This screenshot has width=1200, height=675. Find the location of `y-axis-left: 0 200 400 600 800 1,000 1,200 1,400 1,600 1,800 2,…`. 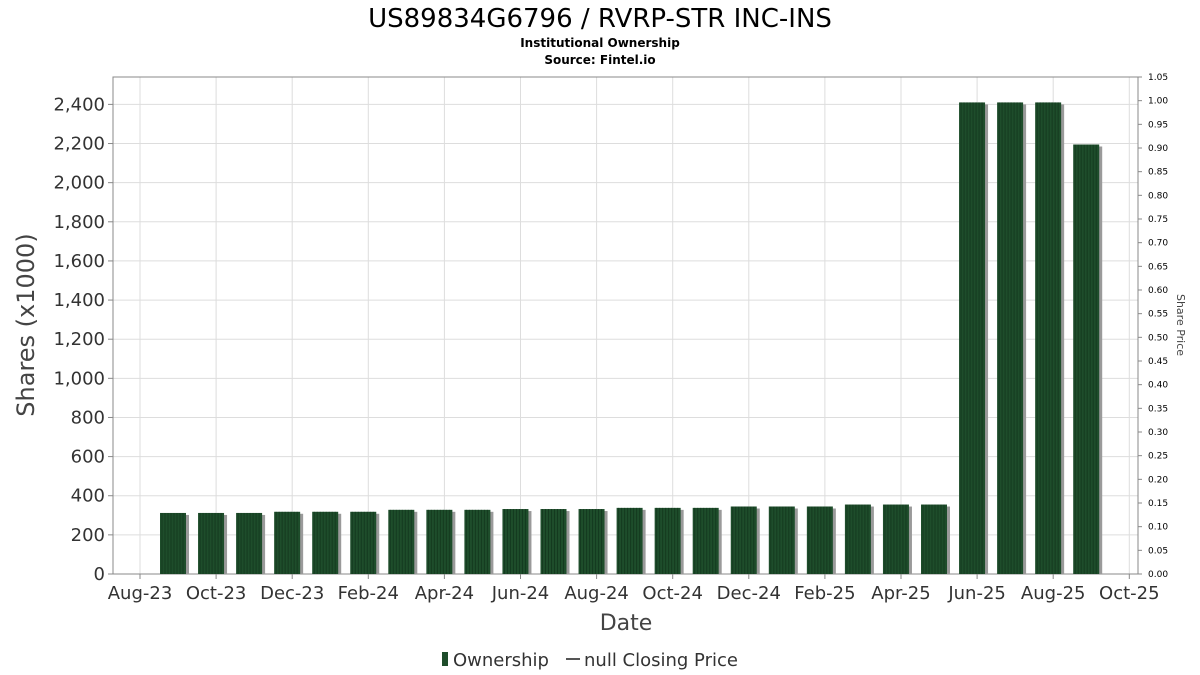

y-axis-left: 0 200 400 600 800 1,000 1,200 1,400 1,600 1,800 2,… is located at coordinates (83, 339).